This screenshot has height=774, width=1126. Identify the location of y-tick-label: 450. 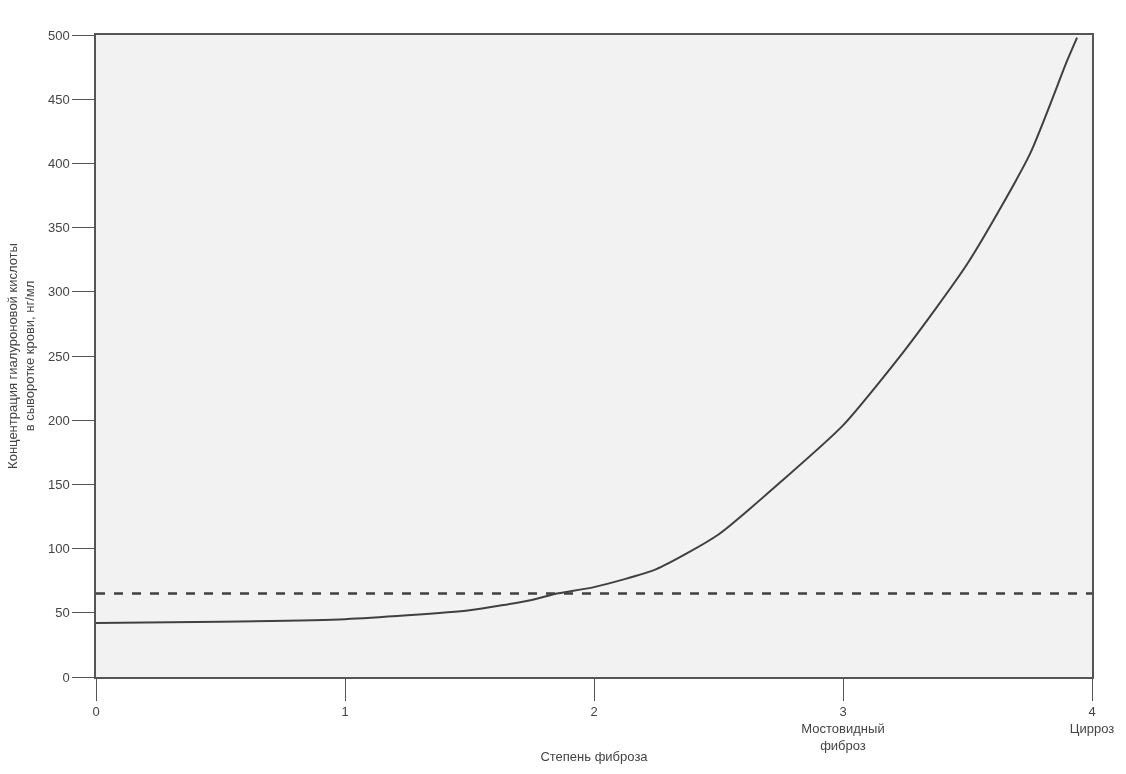
(58, 99).